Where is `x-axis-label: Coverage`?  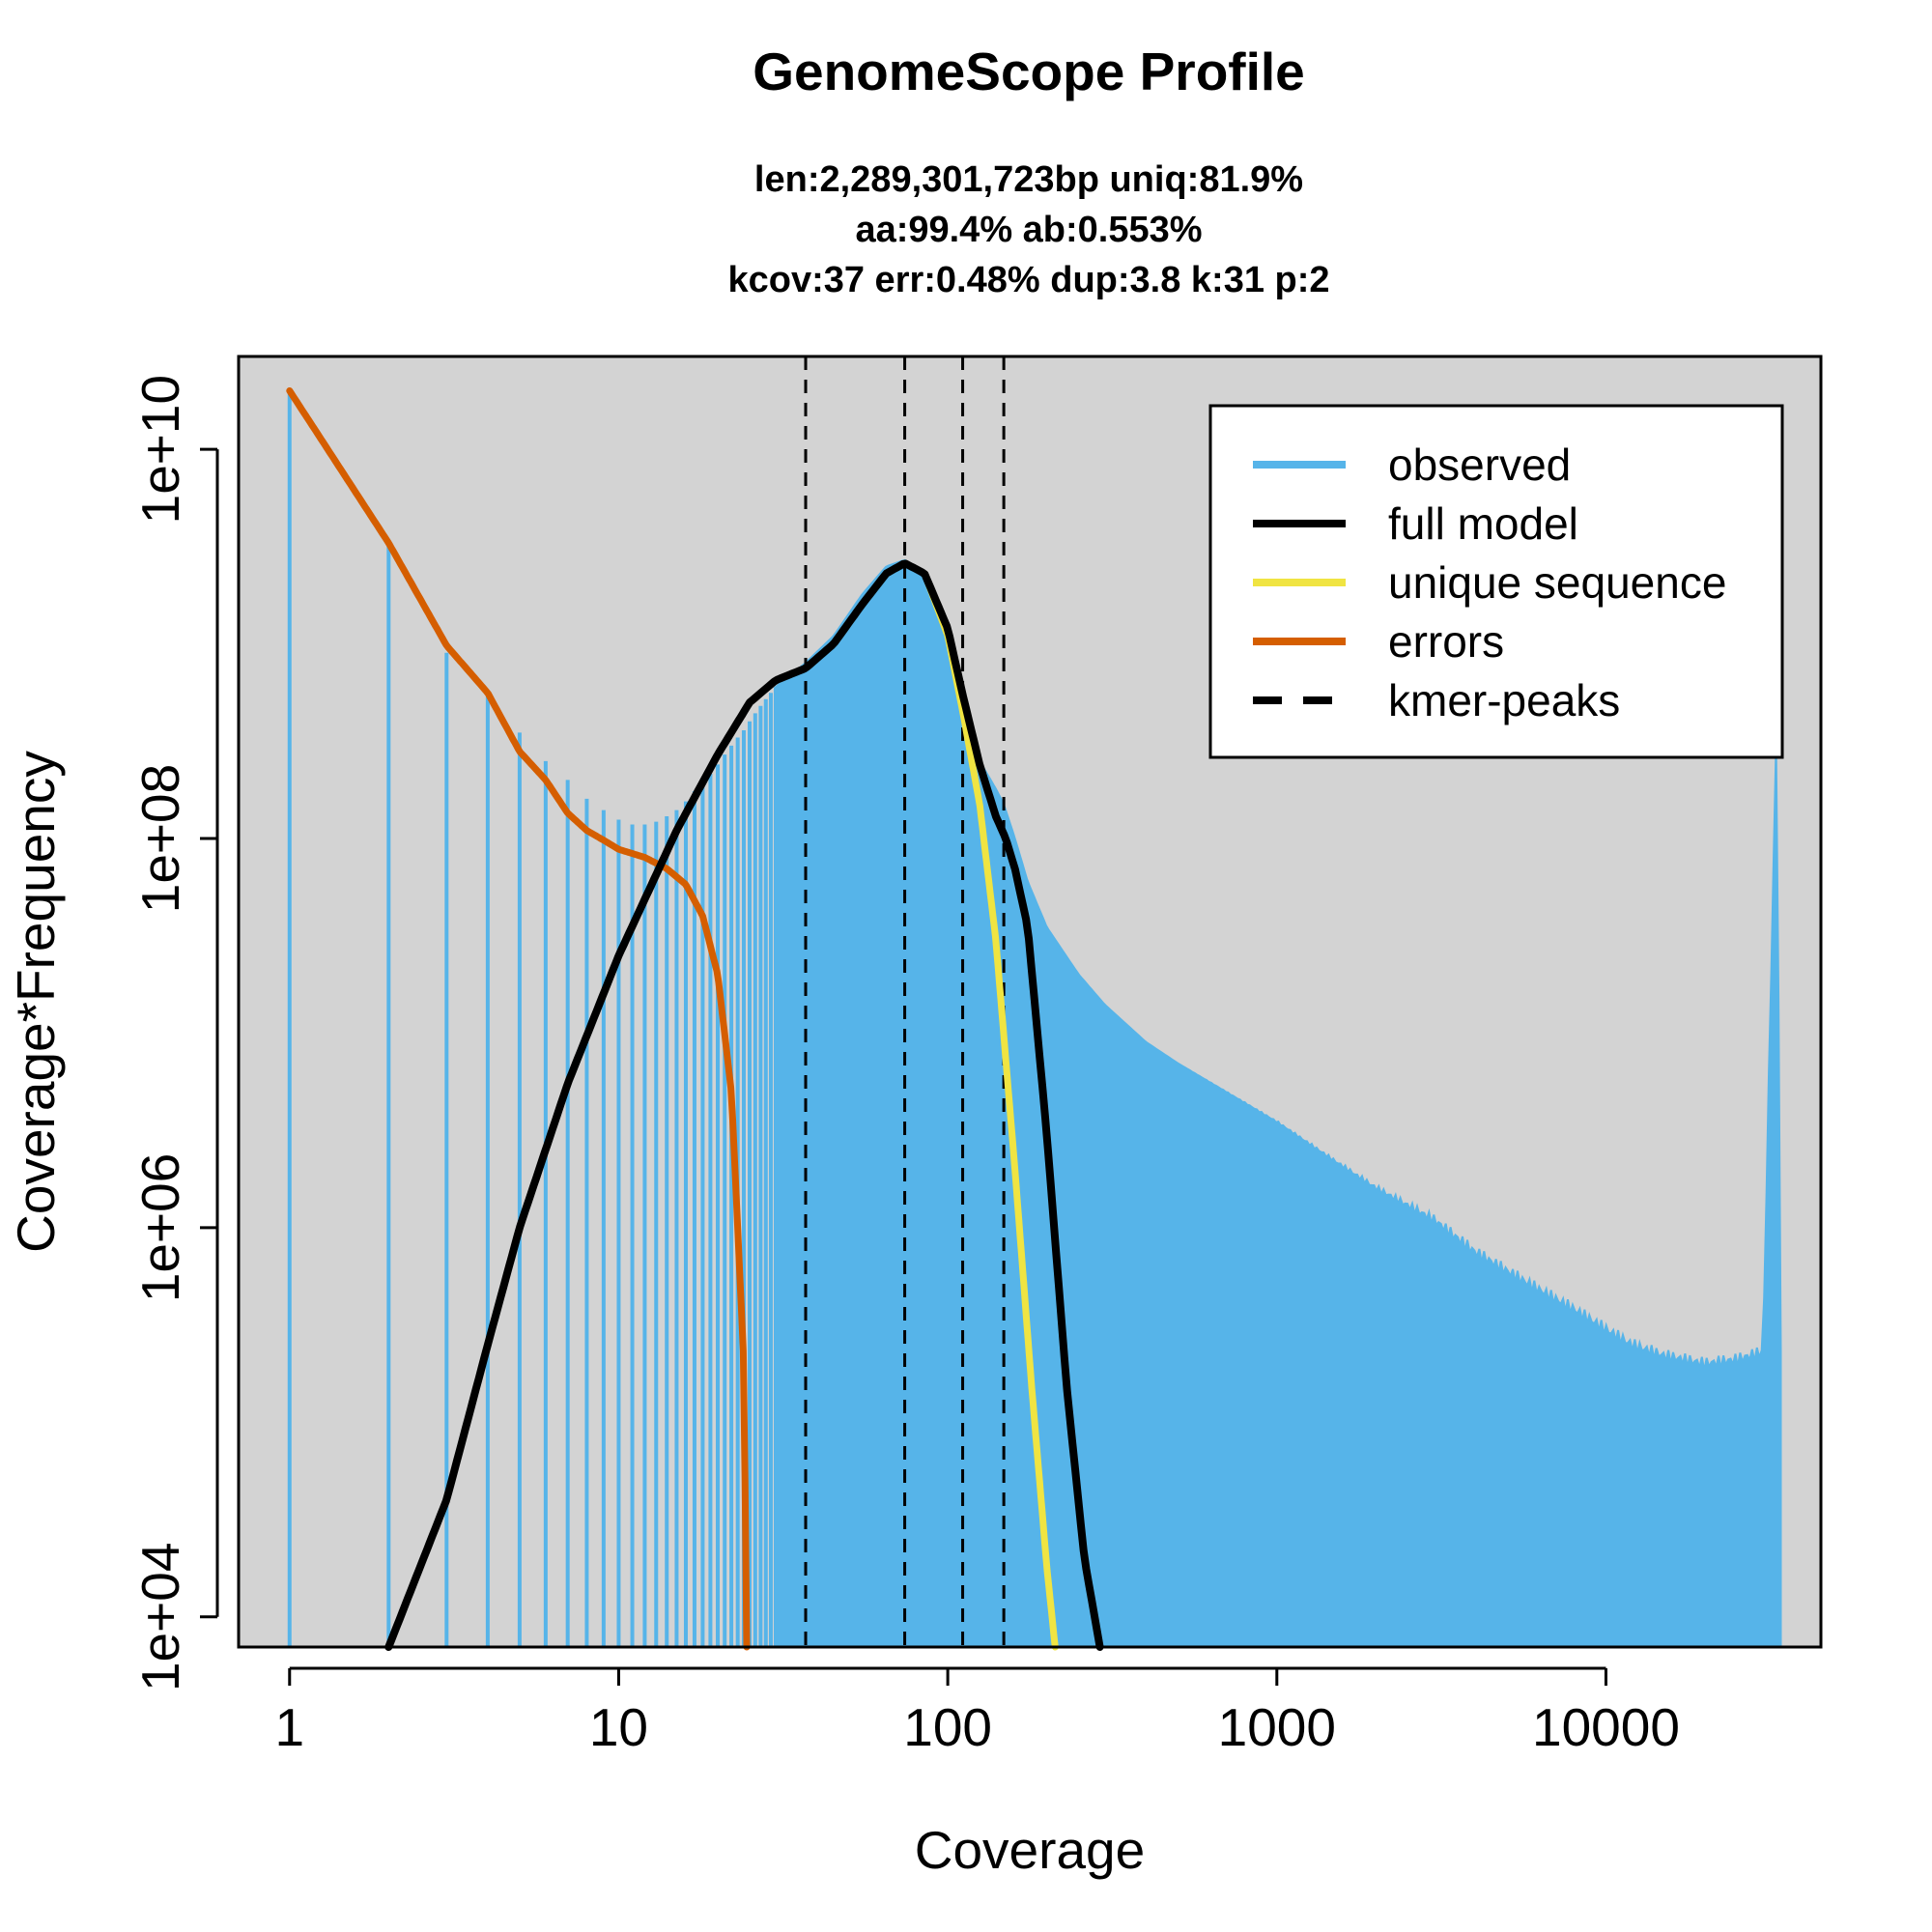 x-axis-label: Coverage is located at coordinates (1030, 1850).